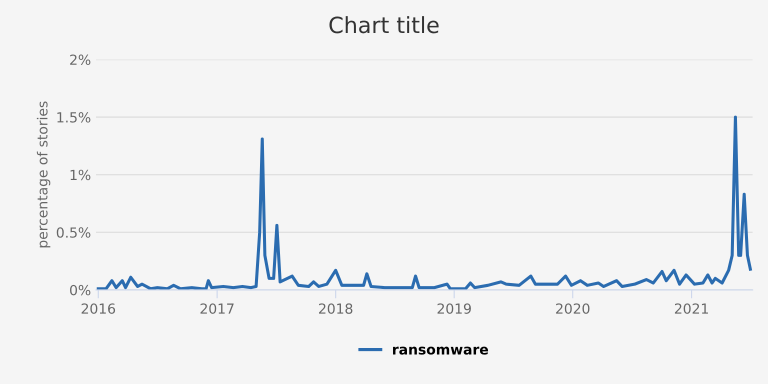 The image size is (768, 384). Describe the element at coordinates (73, 232) in the screenshot. I see `y-tick-label: 0.5%` at that location.